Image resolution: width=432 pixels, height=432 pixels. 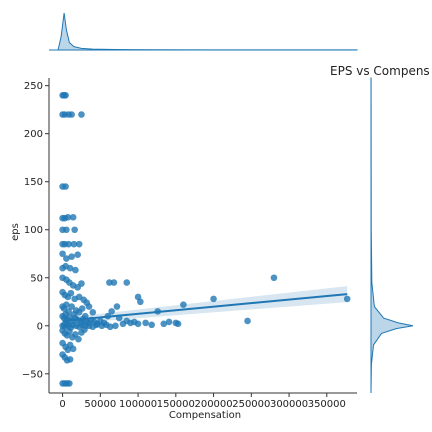 I want to click on y-tick-label: 100, so click(x=33, y=230).